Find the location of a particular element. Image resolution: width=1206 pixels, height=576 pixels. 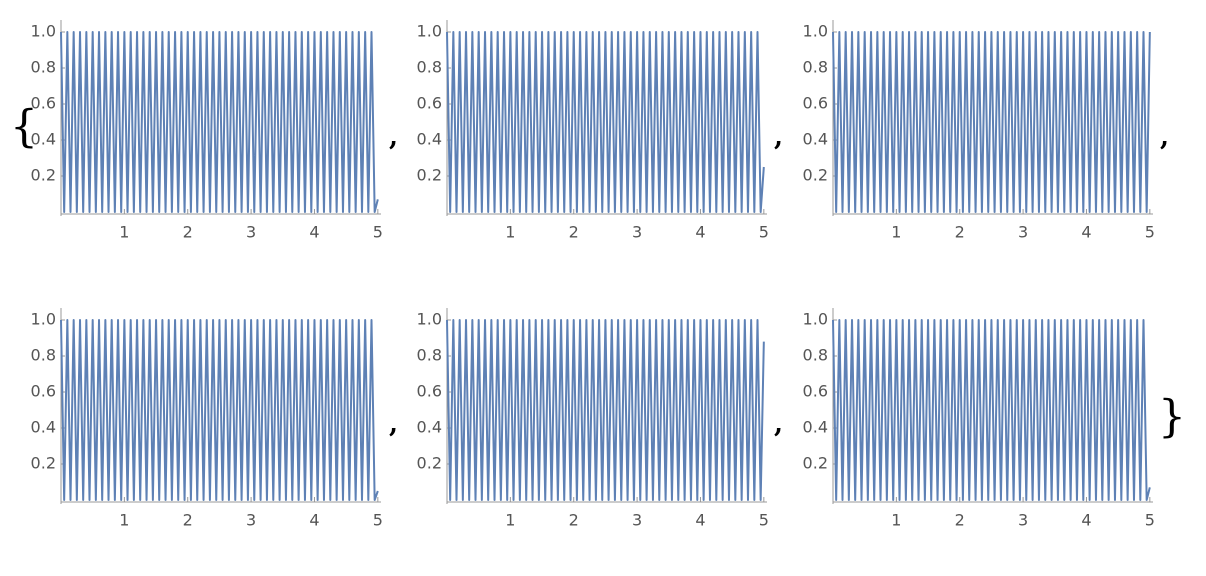

open-brace: { is located at coordinates (24, 127).